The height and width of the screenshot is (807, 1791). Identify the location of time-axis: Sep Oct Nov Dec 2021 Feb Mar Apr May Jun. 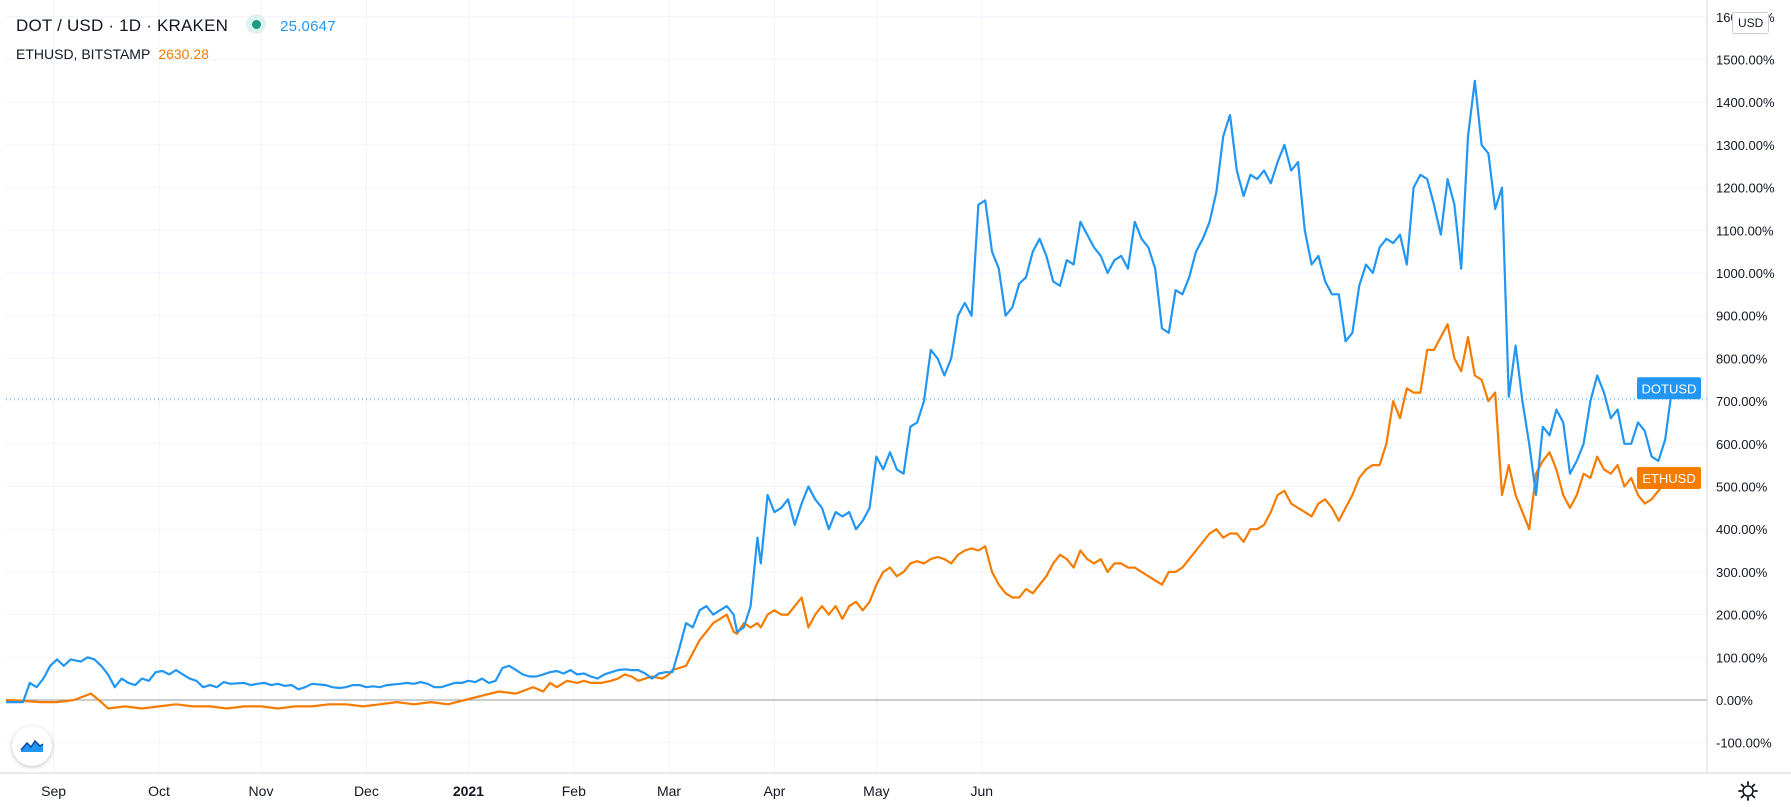
(517, 791).